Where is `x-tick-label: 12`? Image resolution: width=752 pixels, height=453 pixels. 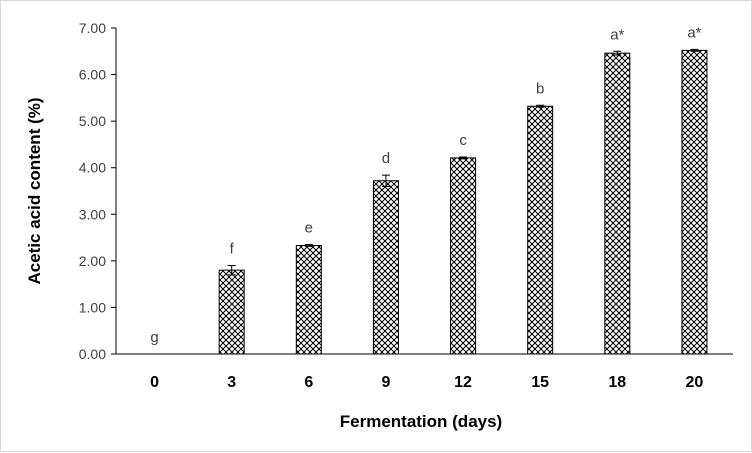 x-tick-label: 12 is located at coordinates (463, 382).